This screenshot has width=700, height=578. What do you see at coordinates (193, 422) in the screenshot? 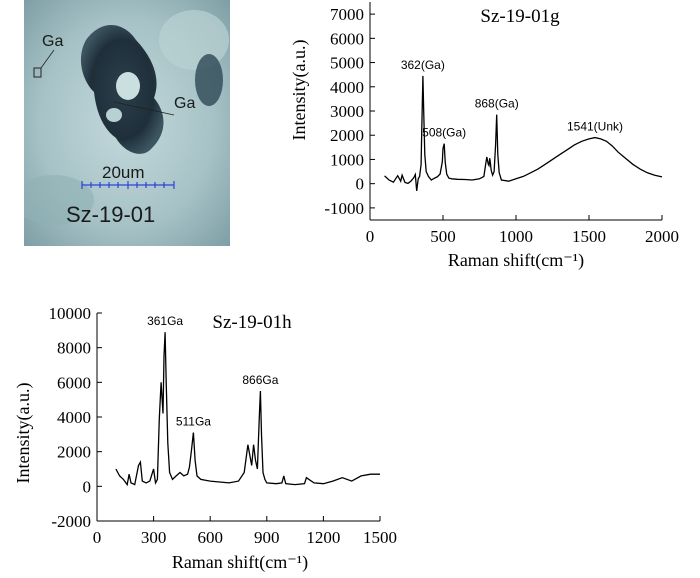
I see `peak-label: 511Ga` at bounding box center [193, 422].